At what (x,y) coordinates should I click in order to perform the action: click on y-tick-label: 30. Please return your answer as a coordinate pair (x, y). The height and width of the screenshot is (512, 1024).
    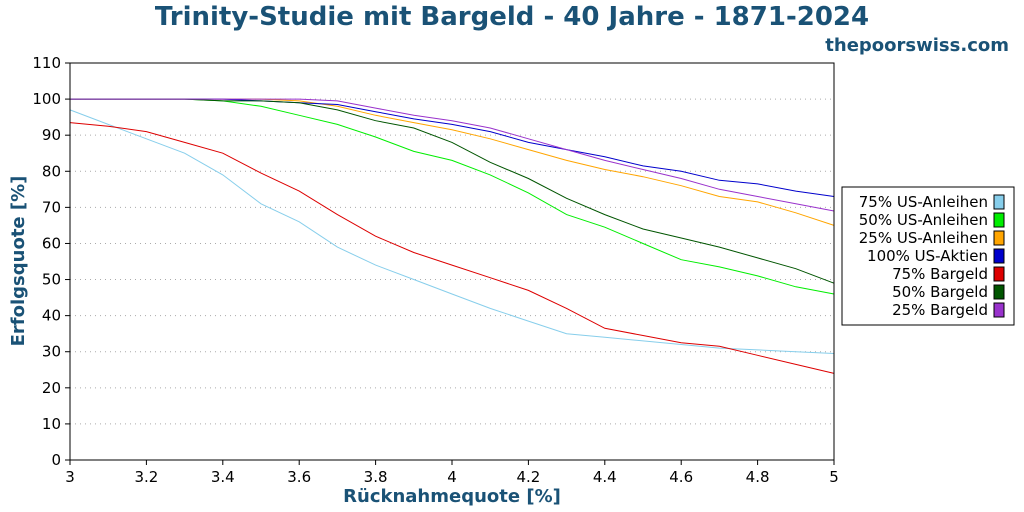
    Looking at the image, I should click on (51, 352).